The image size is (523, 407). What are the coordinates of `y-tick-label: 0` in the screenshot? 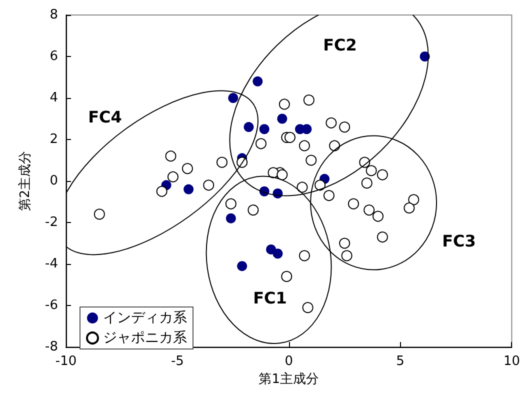 It's located at (54, 181).